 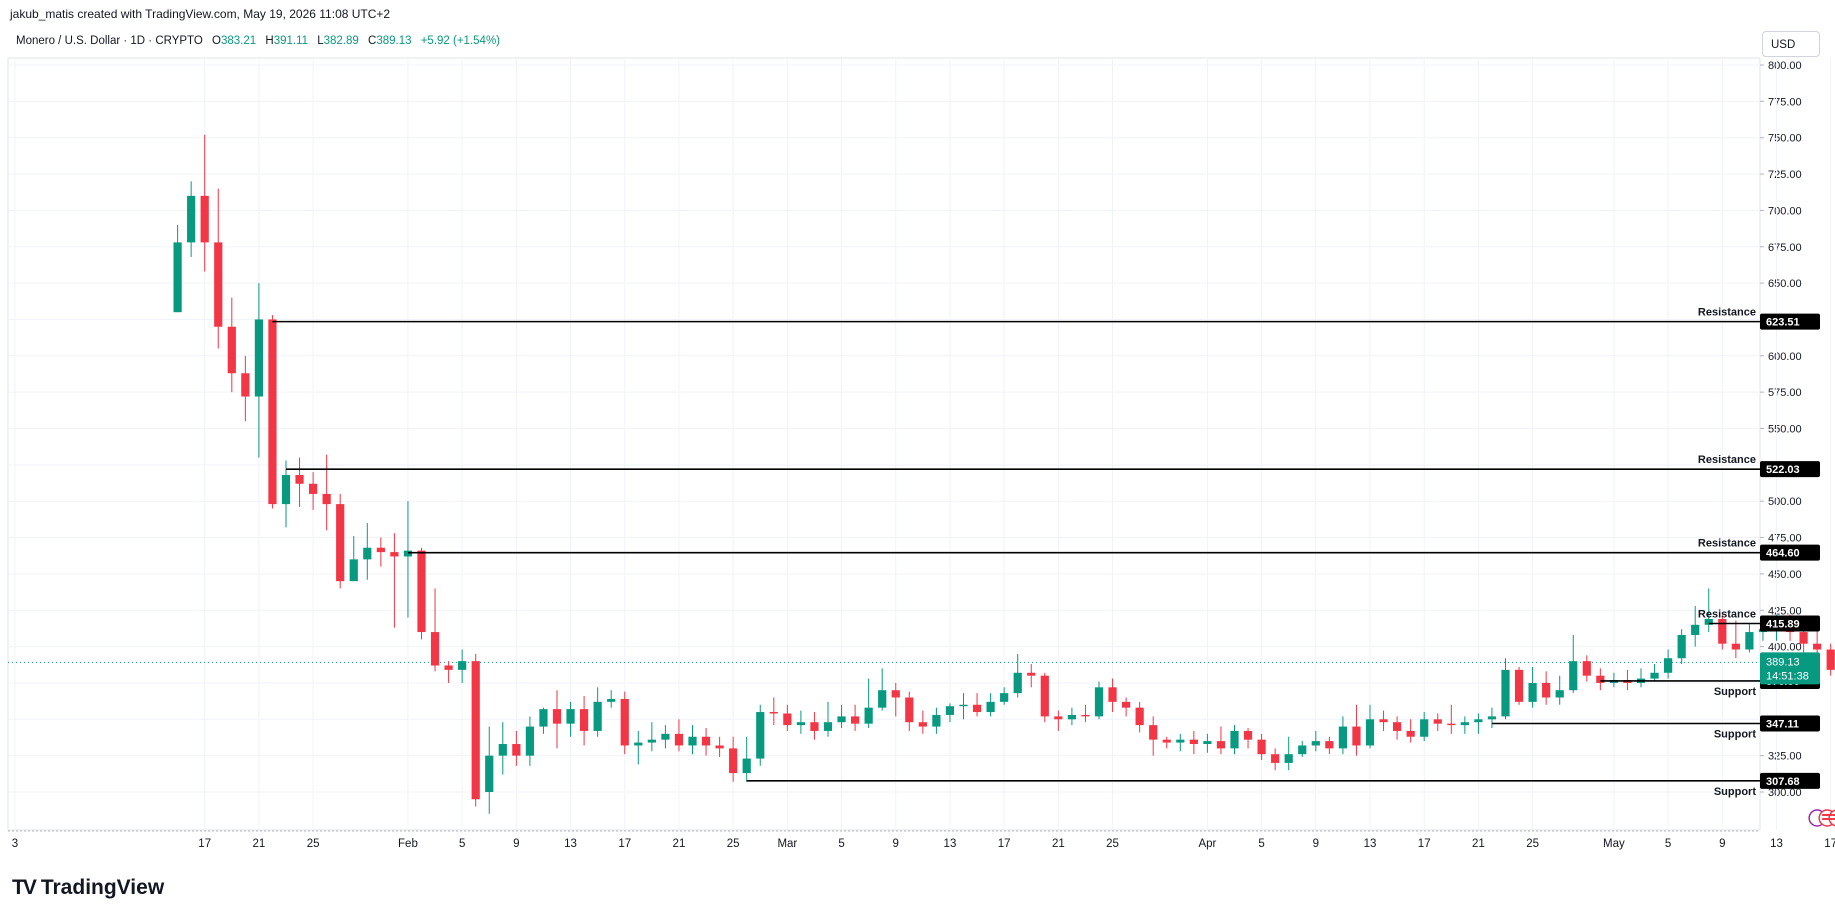 I want to click on symbol-name: Monero / U.S. Dollar · 1D · CRYPTO, so click(x=109, y=41).